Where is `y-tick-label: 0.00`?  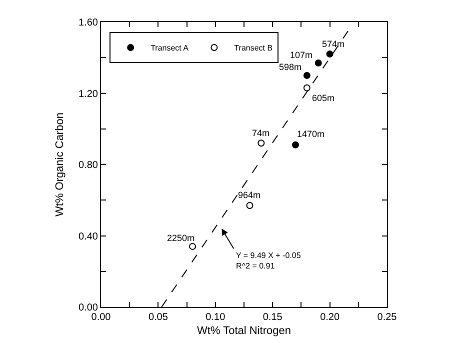
y-tick-label: 0.00 is located at coordinates (88, 308).